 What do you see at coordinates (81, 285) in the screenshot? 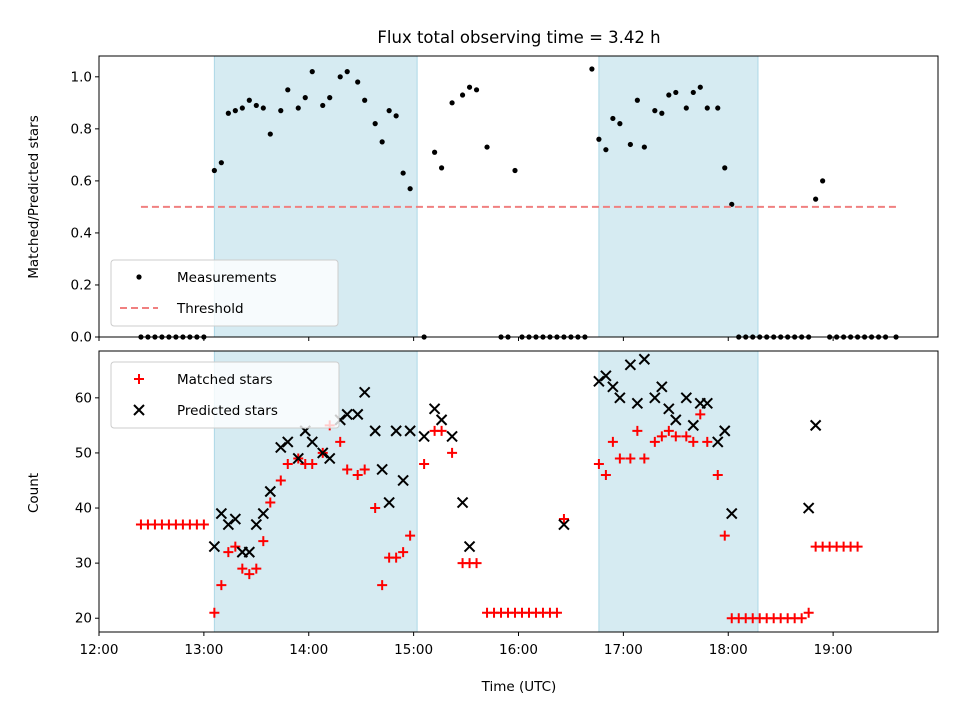
I see `y-tick-label: 0.2` at bounding box center [81, 285].